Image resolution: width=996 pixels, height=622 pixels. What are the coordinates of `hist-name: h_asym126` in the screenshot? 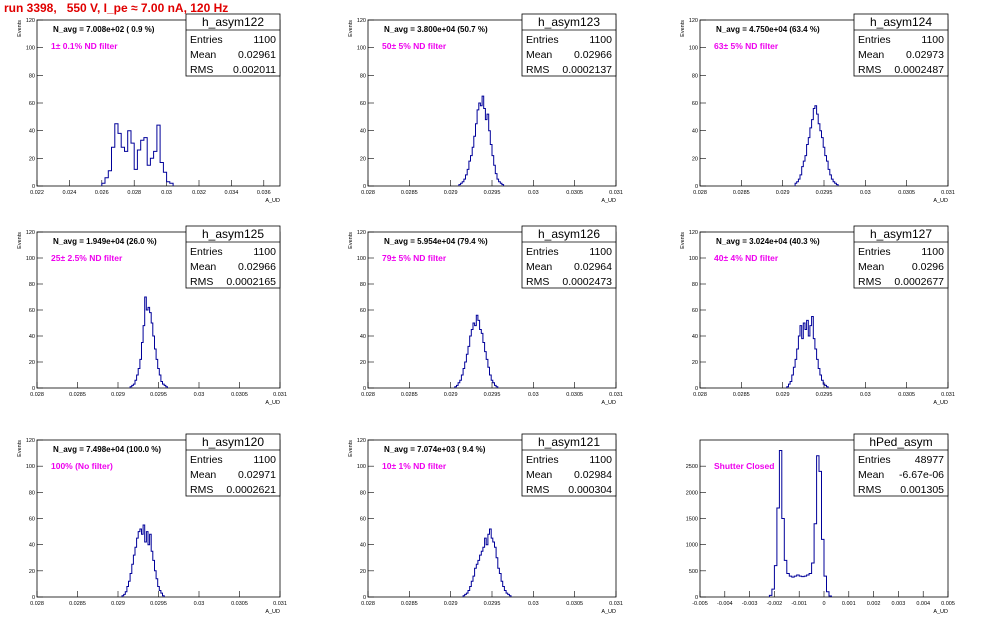 It's located at (569, 234).